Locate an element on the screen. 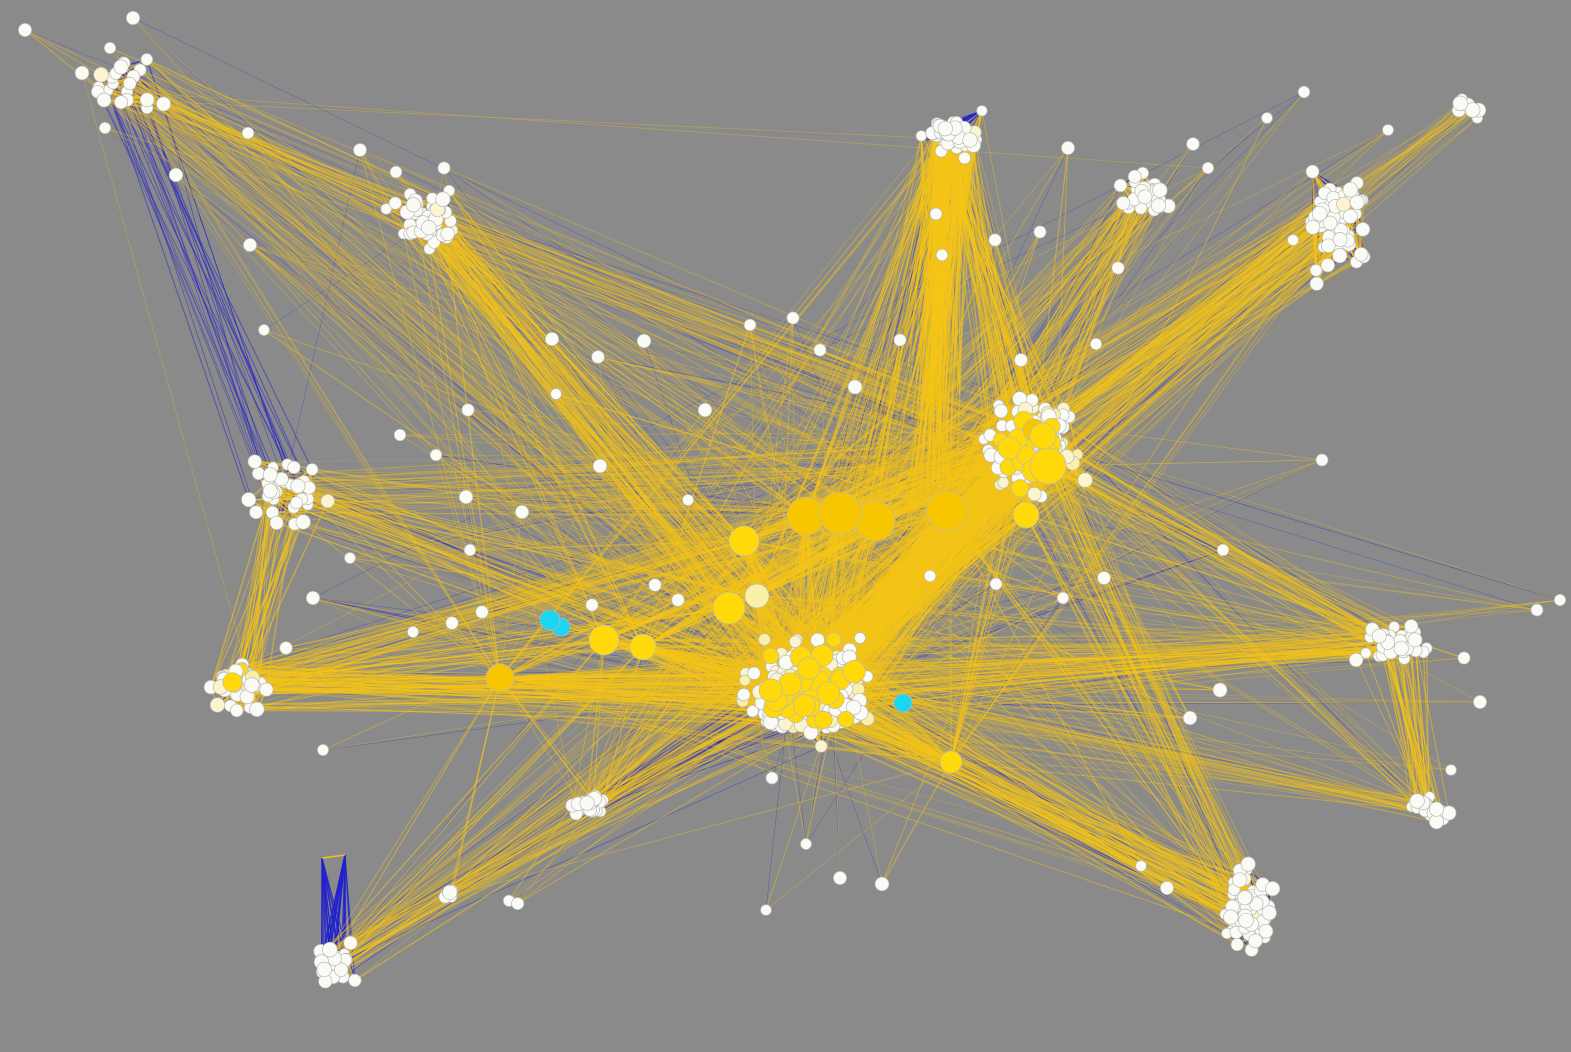 The height and width of the screenshot is (1052, 1571). graph-node-highlighted is located at coordinates (903, 703).